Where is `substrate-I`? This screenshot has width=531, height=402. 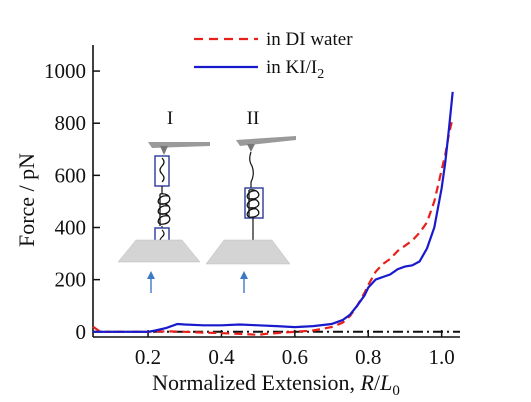
substrate-I is located at coordinates (159, 251).